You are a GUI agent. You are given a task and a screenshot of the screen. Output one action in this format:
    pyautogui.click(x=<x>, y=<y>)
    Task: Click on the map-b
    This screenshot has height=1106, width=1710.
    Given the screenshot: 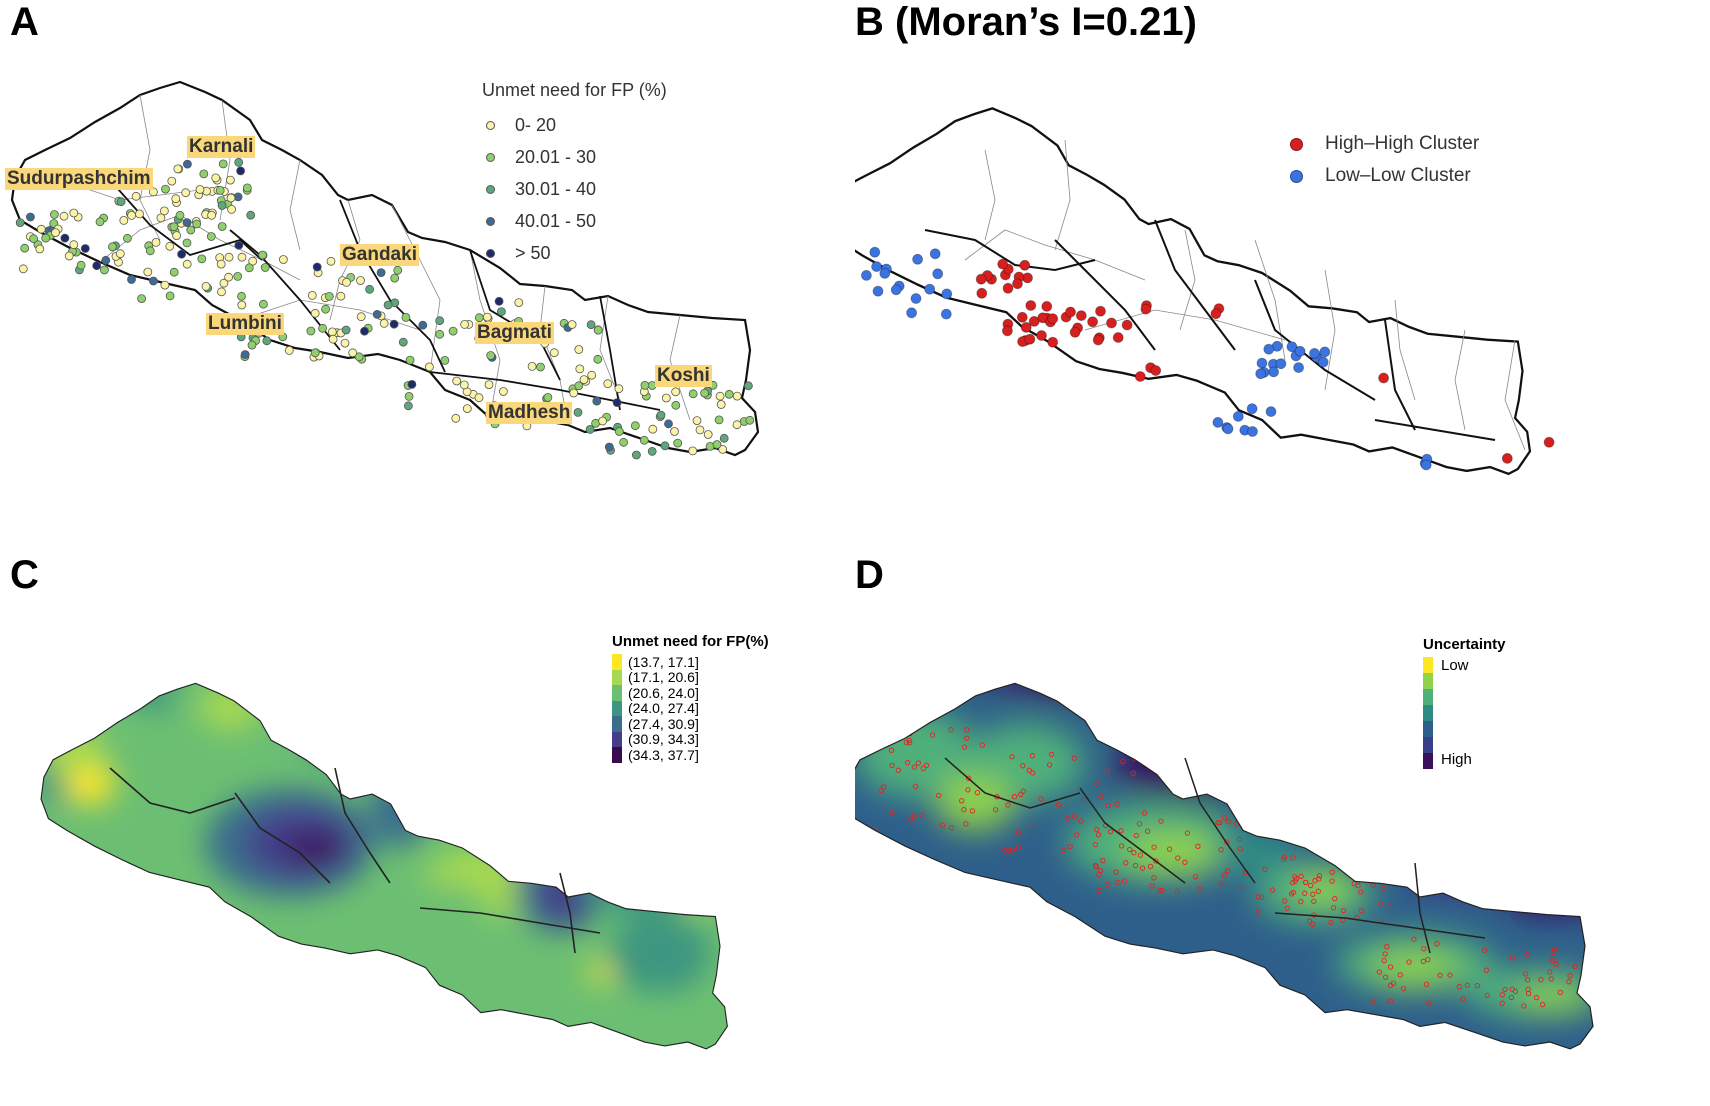 What is the action you would take?
    pyautogui.click(x=1205, y=291)
    